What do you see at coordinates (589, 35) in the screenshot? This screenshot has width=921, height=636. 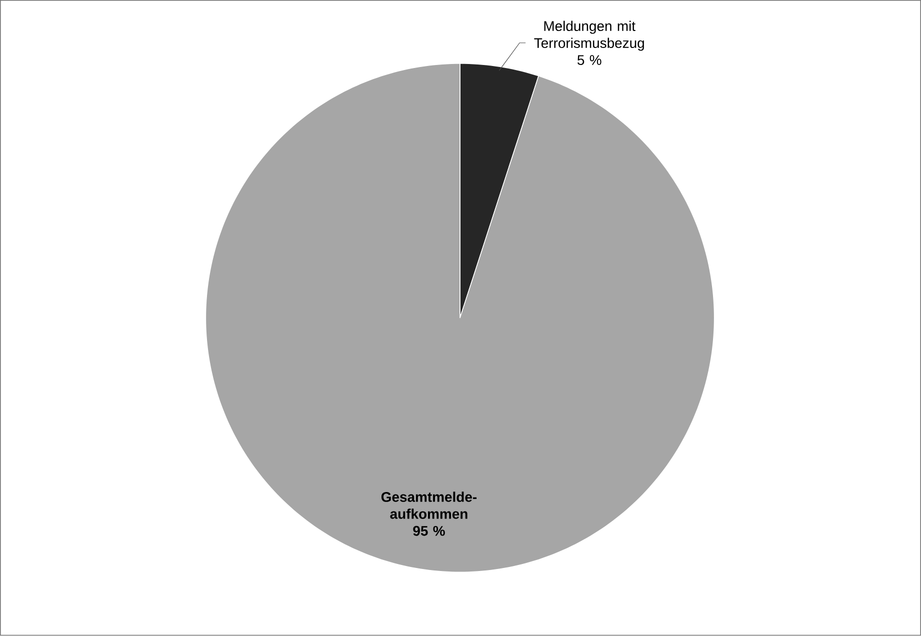 I see `slice-label: Meldungen mit Terrorismusbezug` at bounding box center [589, 35].